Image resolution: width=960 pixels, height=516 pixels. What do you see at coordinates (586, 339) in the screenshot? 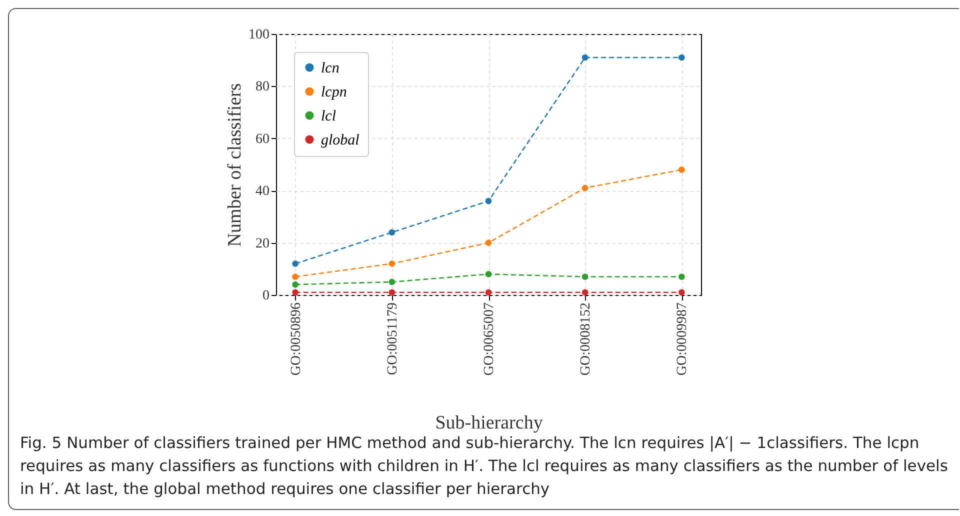
I see `x-tick-label: GO:0008152` at bounding box center [586, 339].